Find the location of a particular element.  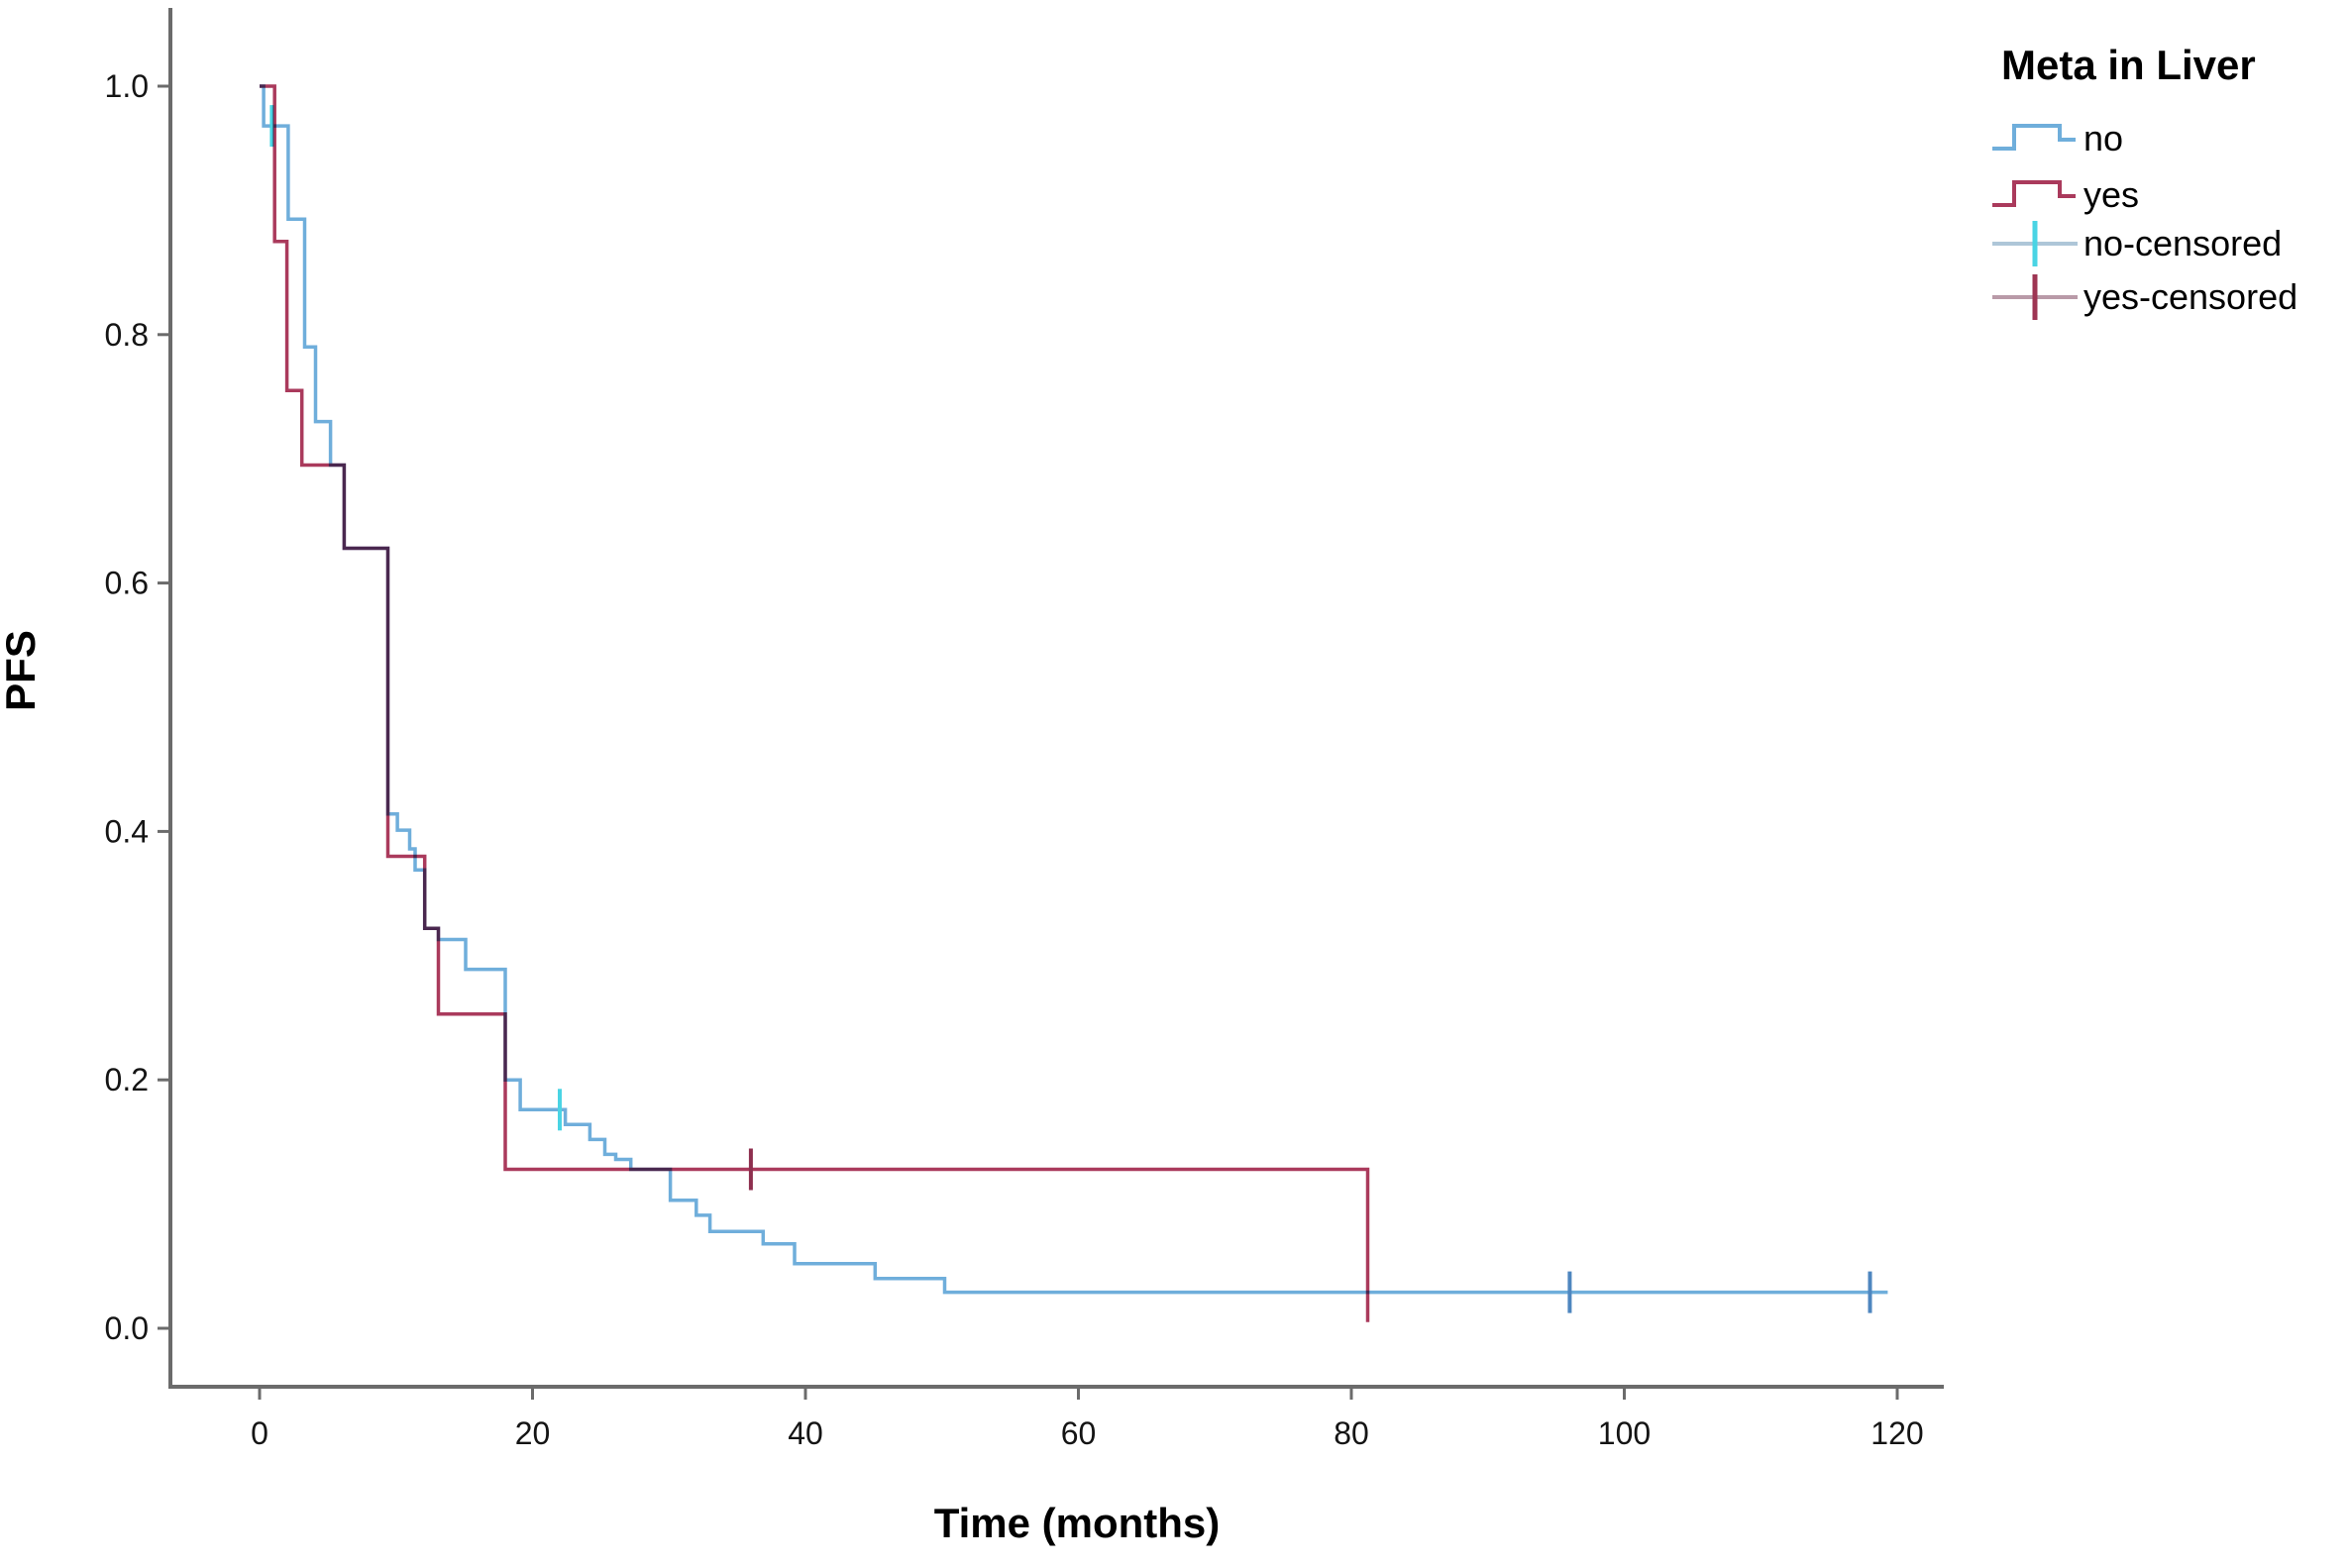

y-tick-label: 0.8 is located at coordinates (127, 335).